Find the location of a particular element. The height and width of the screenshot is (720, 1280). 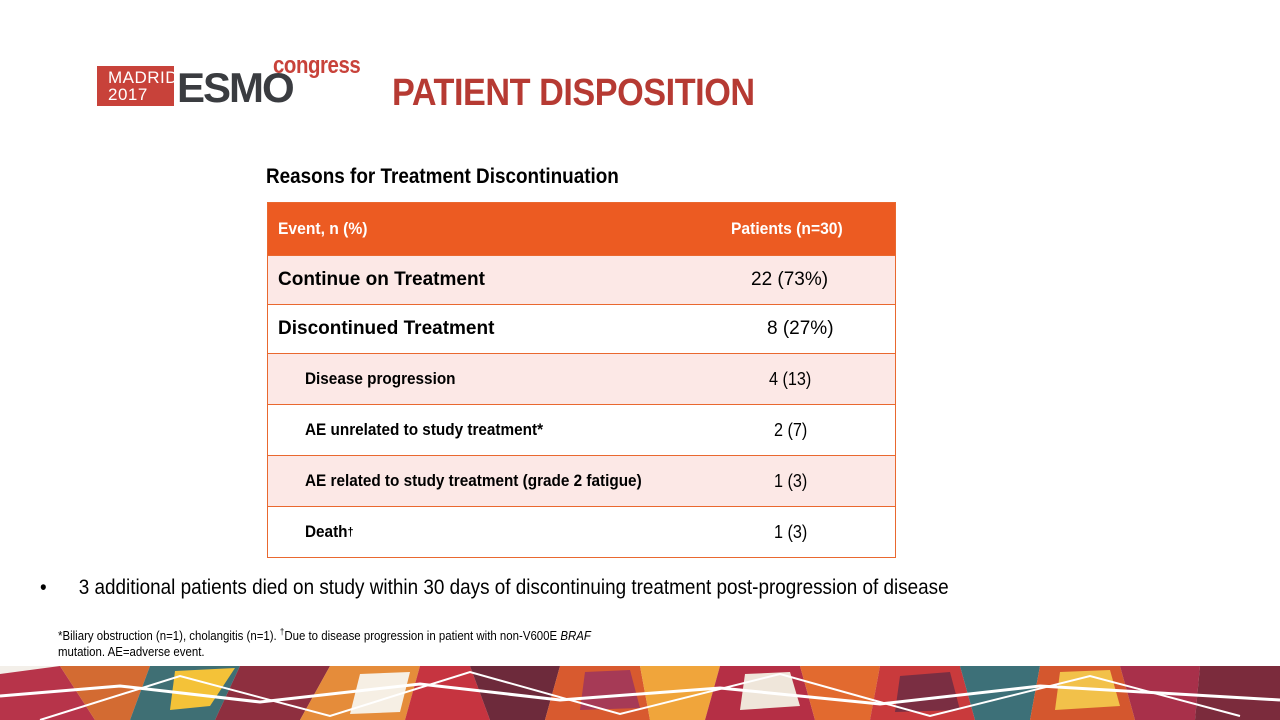

footnote-gene: BRAF is located at coordinates (575, 635).